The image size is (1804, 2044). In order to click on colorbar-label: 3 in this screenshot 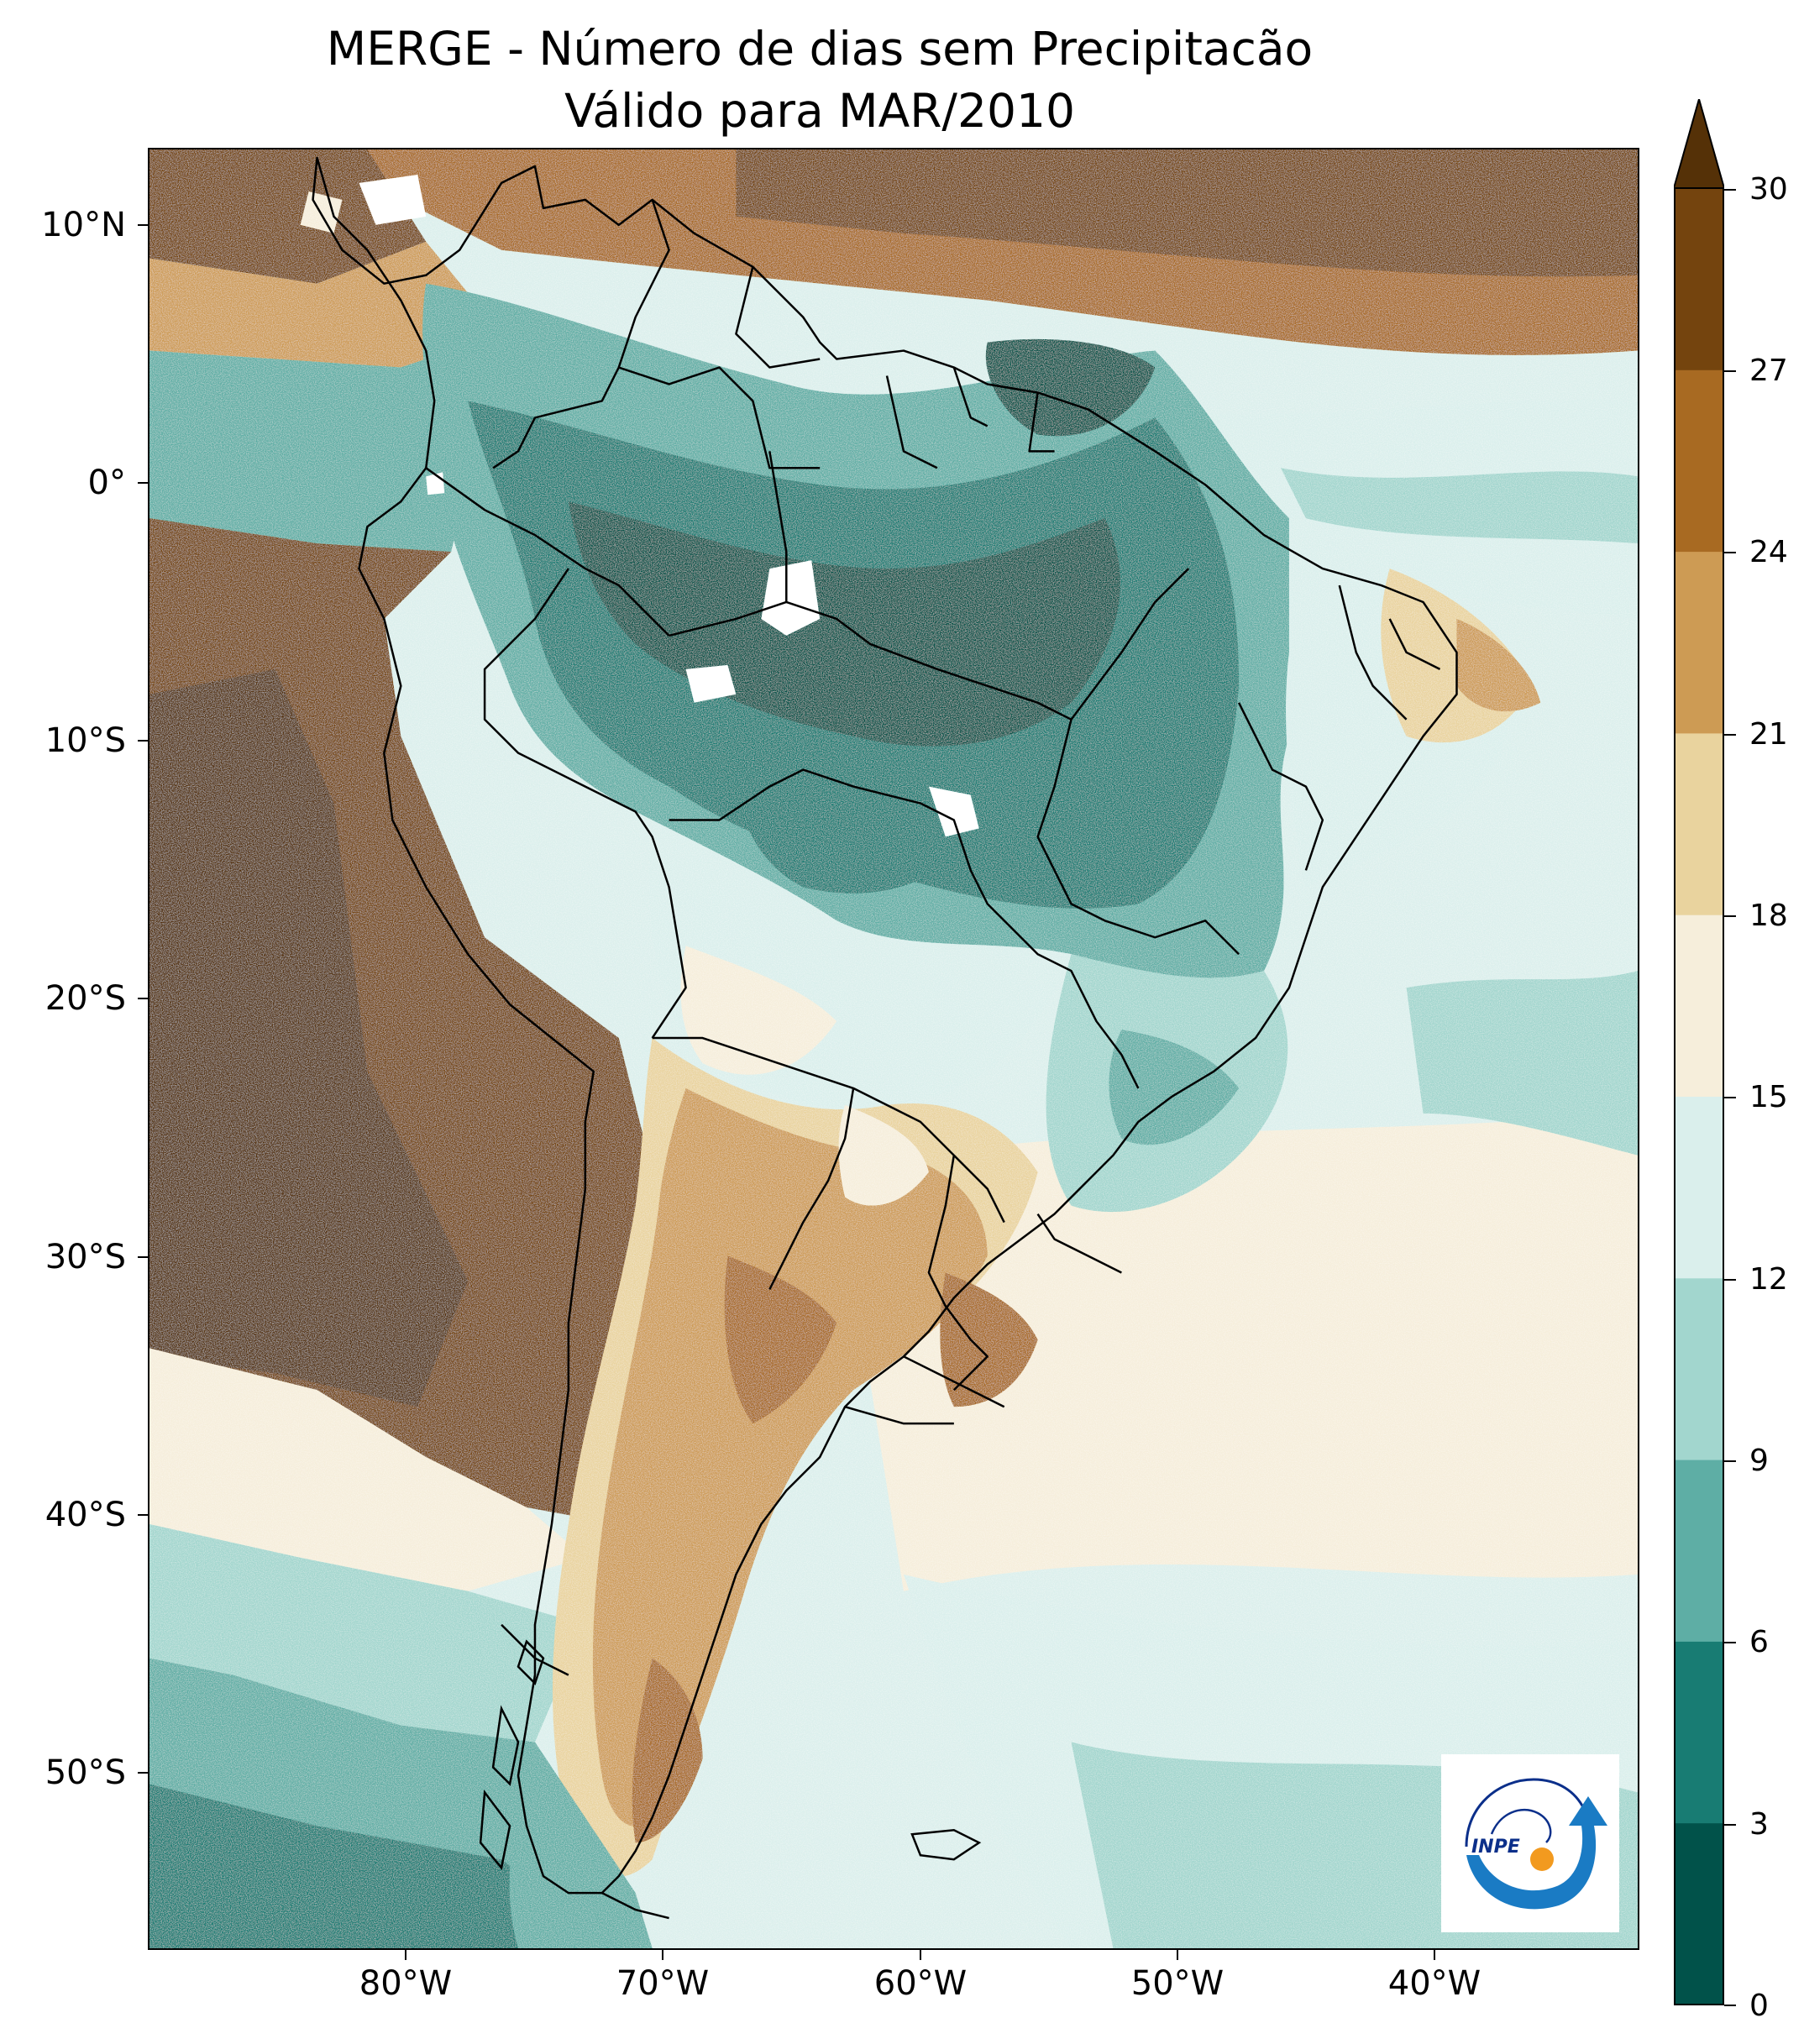, I will do `click(1759, 1824)`.